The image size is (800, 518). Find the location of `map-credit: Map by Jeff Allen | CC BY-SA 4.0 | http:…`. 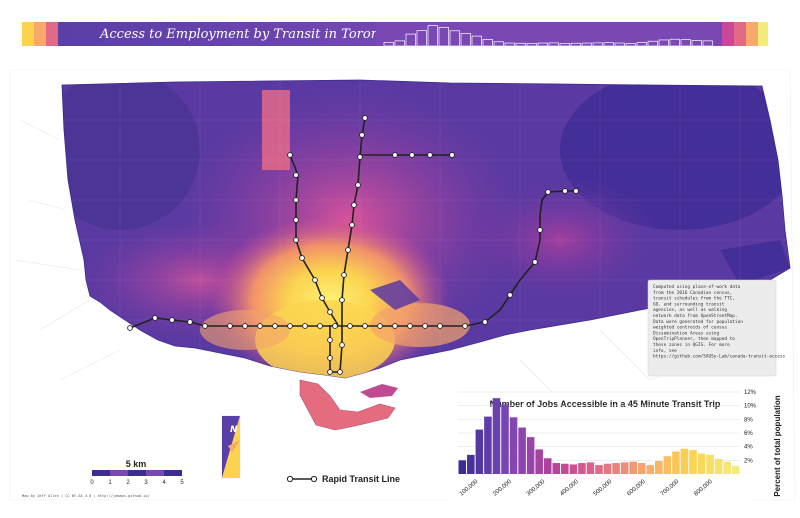

map-credit: Map by Jeff Allen | CC BY-SA 4.0 | http:… is located at coordinates (86, 496).